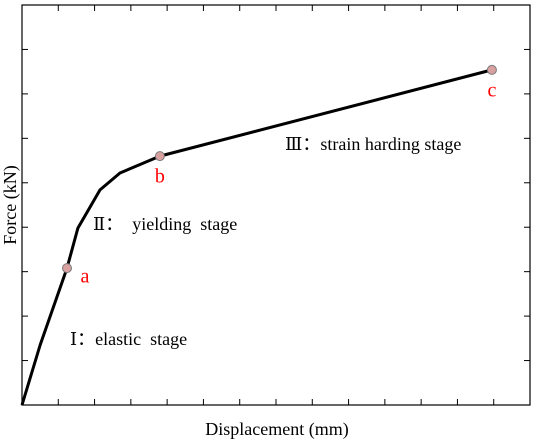 This screenshot has height=447, width=550. Describe the element at coordinates (10, 204) in the screenshot. I see `y-axis-label: Force (kN)` at that location.